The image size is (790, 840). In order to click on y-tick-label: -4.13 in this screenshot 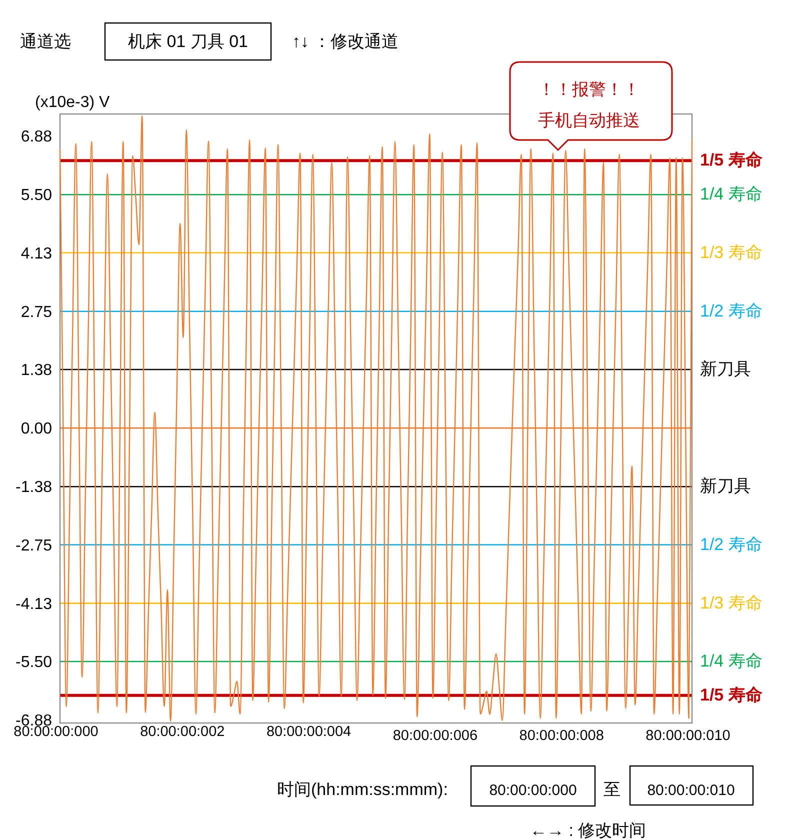, I will do `click(34, 604)`.